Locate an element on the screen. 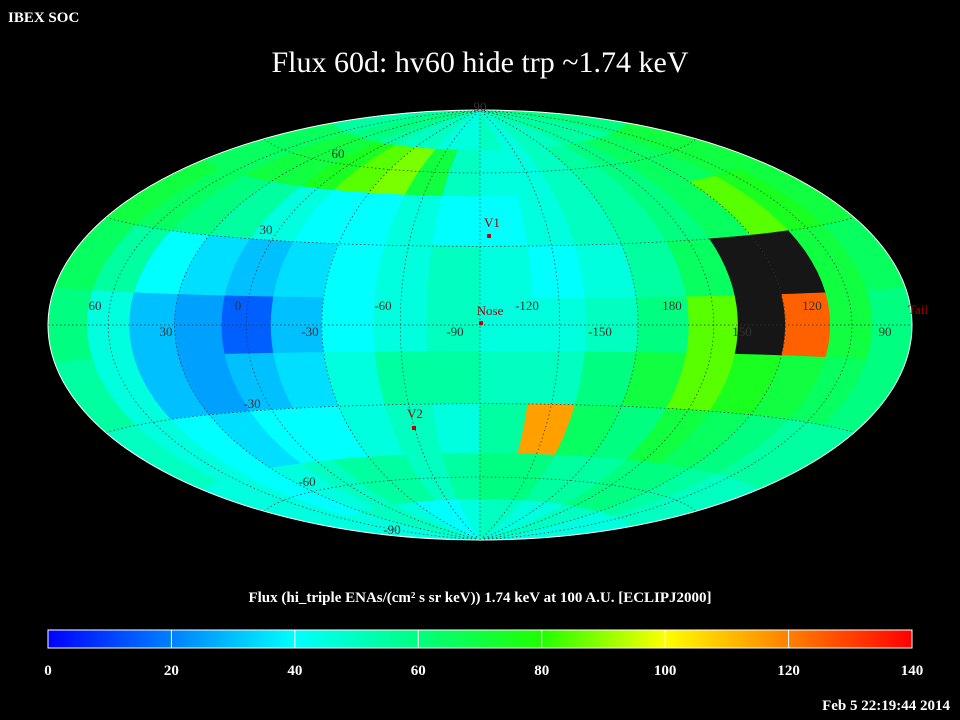  latitude-label: 90 is located at coordinates (480, 106).